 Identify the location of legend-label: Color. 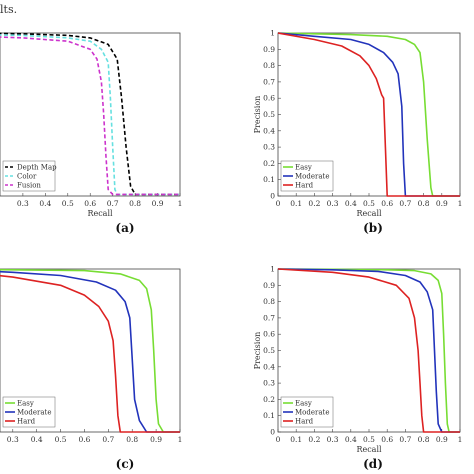
(27, 177).